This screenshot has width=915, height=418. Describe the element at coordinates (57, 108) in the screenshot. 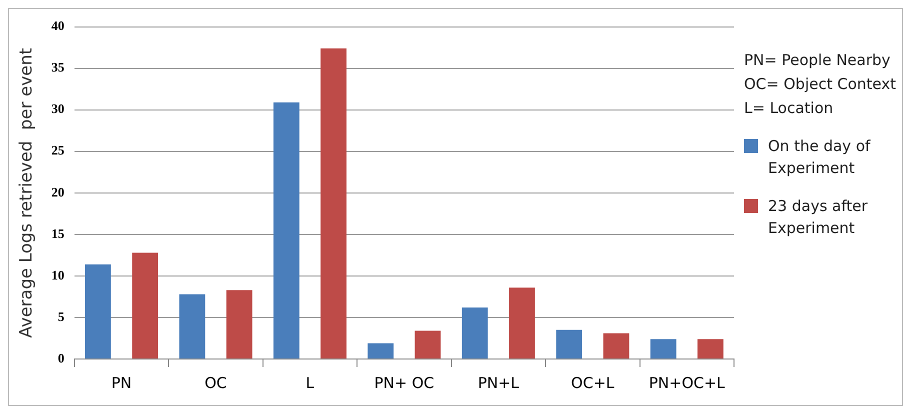

I see `y-tick-label: 30` at that location.